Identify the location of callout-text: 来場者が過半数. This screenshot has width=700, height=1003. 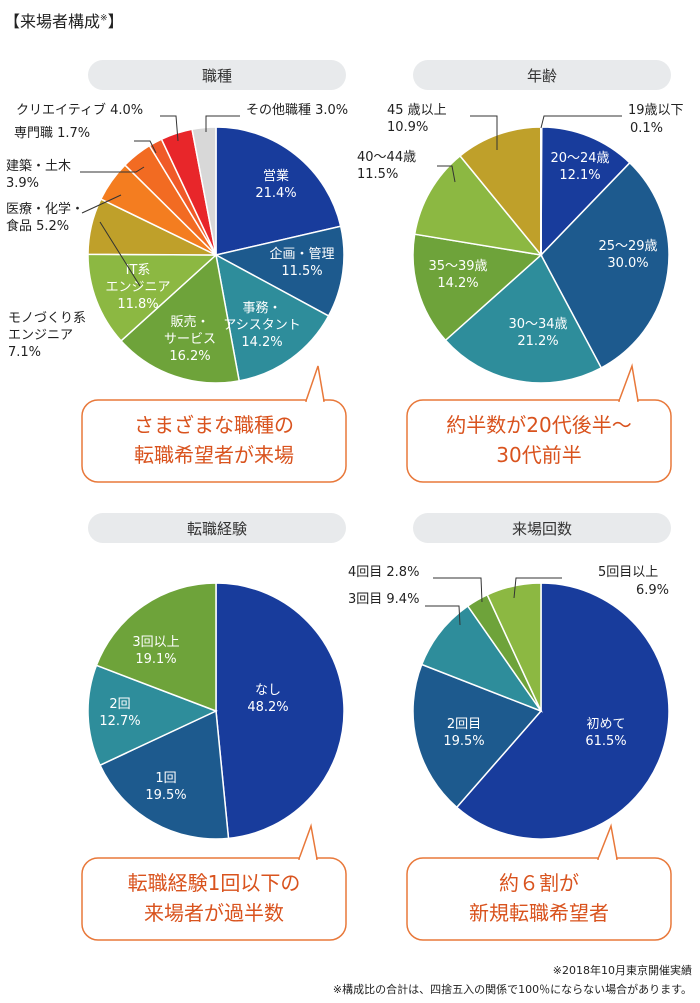
(214, 913).